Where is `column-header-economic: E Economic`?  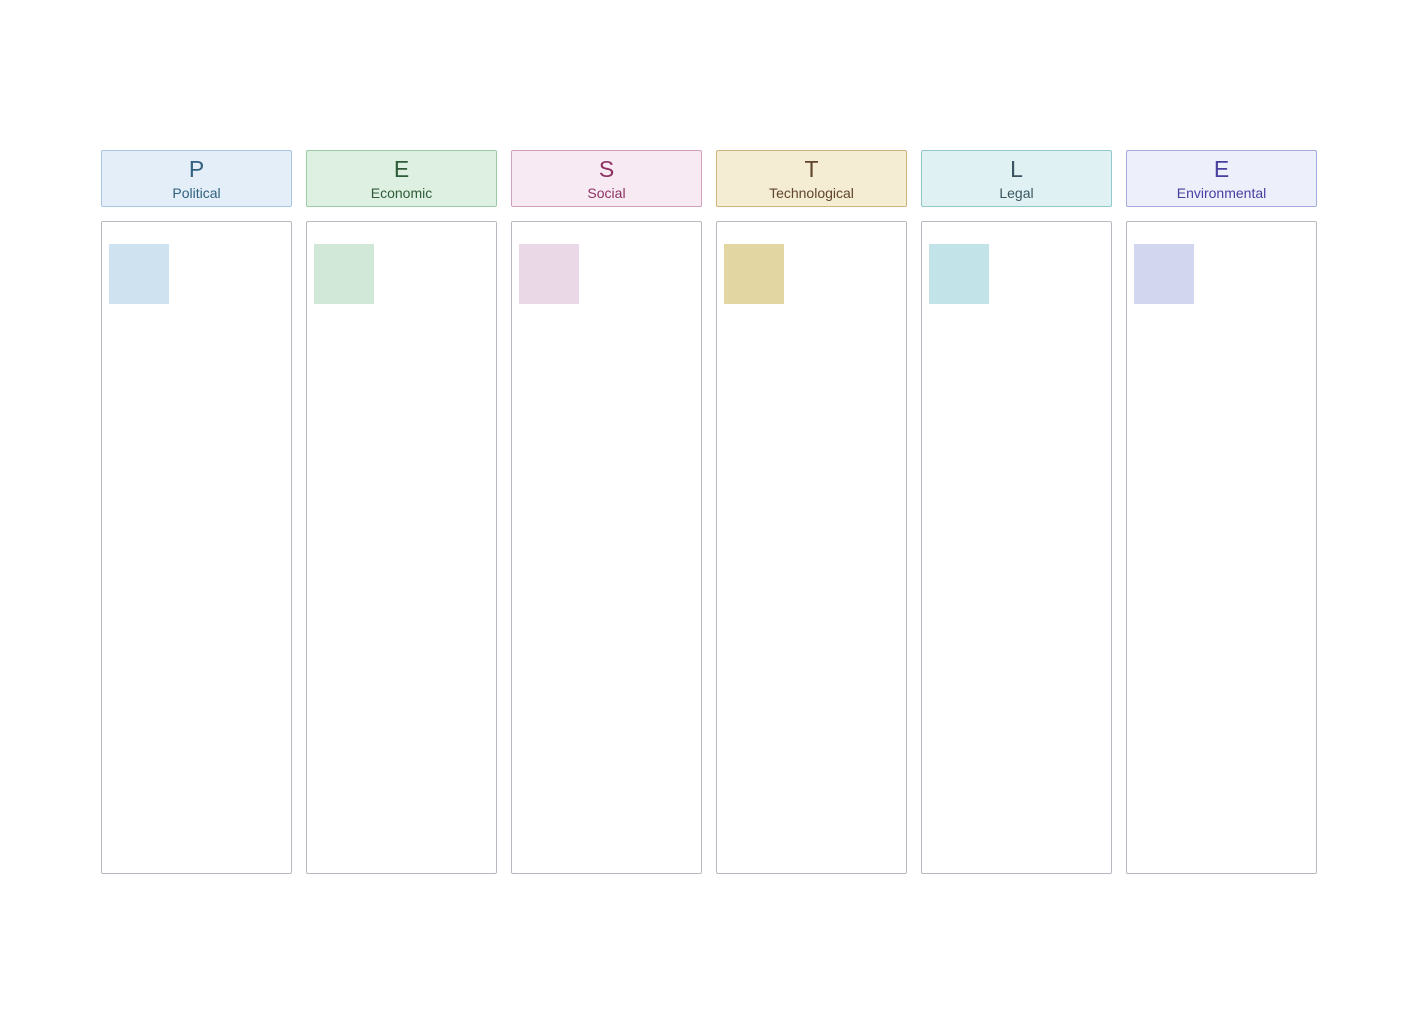 column-header-economic: E Economic is located at coordinates (401, 178).